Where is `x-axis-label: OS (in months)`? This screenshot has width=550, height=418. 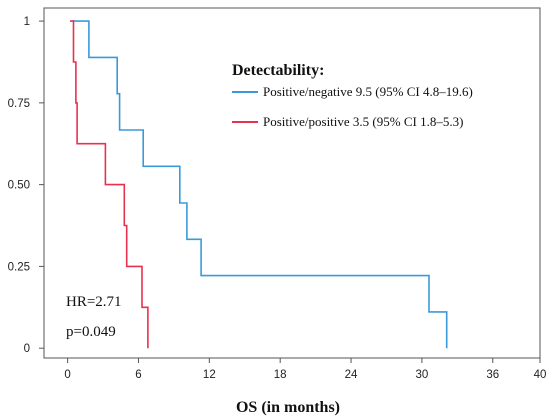
x-axis-label: OS (in months) is located at coordinates (288, 407).